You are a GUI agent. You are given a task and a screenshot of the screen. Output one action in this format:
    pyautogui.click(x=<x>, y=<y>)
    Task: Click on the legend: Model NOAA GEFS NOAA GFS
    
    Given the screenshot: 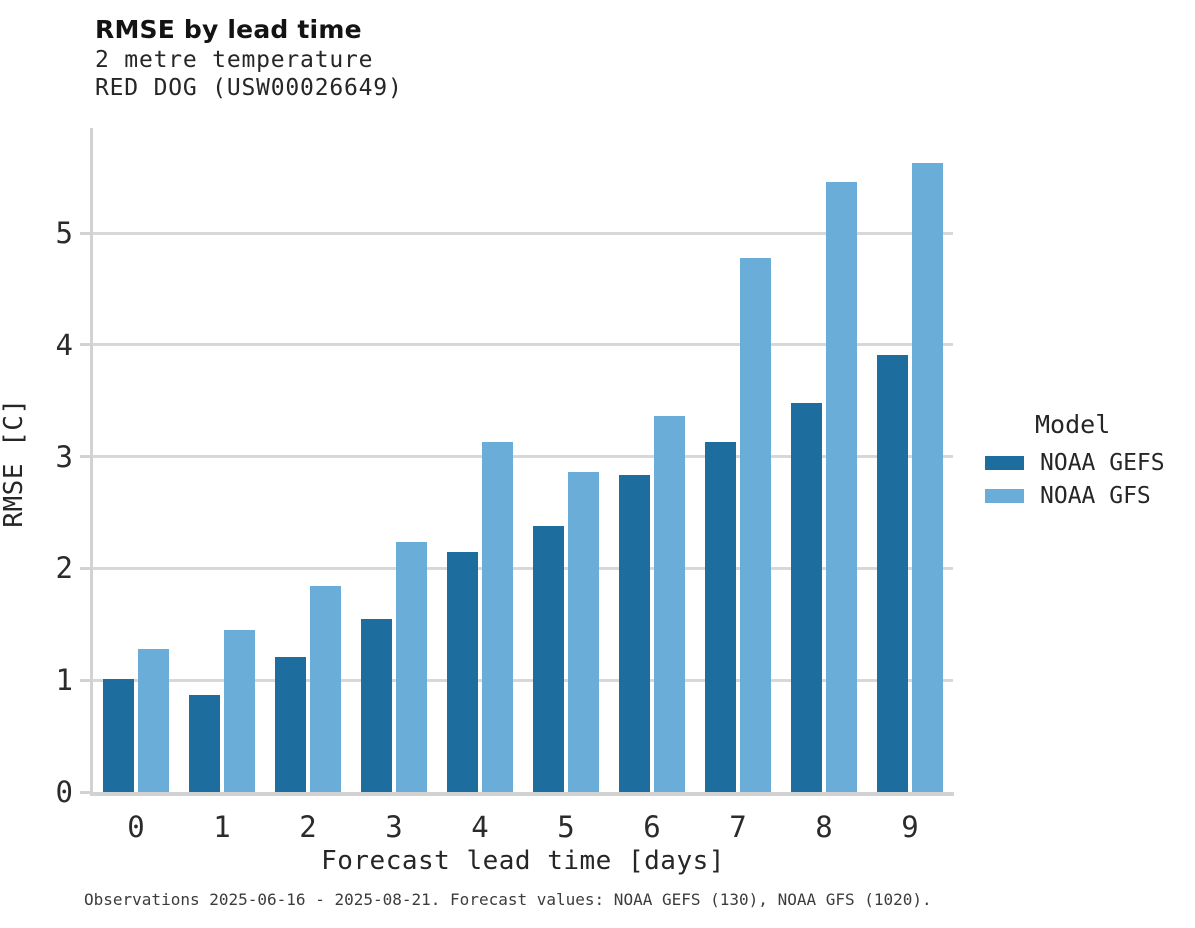 What is the action you would take?
    pyautogui.click(x=1087, y=461)
    